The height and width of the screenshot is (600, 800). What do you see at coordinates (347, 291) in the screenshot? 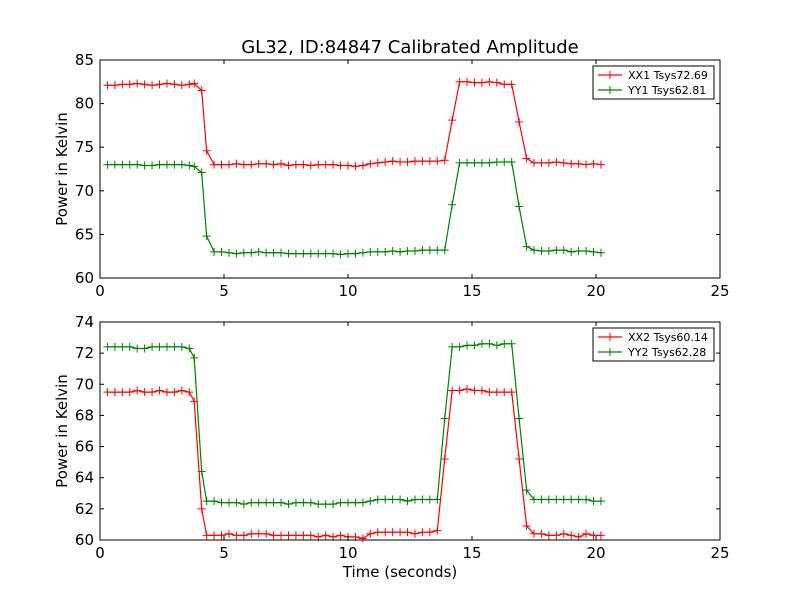
I see `top-plot-x-tick-label: 10` at bounding box center [347, 291].